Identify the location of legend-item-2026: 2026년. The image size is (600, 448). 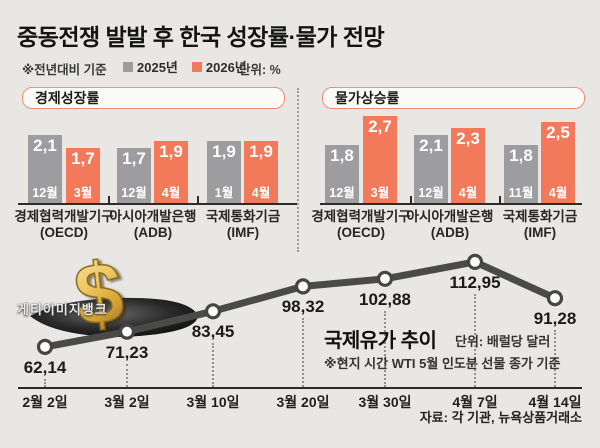
(219, 66).